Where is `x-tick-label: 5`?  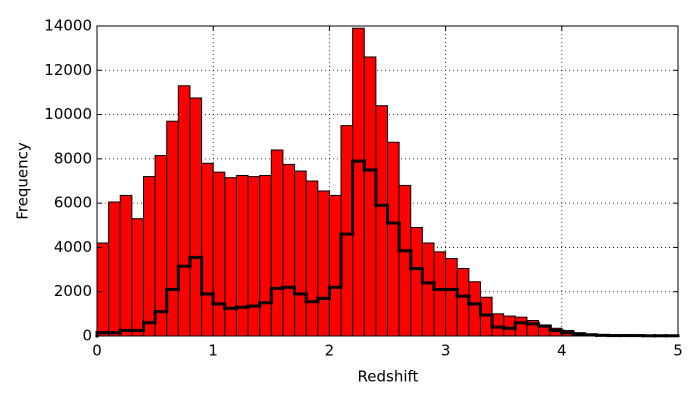 x-tick-label: 5 is located at coordinates (678, 351).